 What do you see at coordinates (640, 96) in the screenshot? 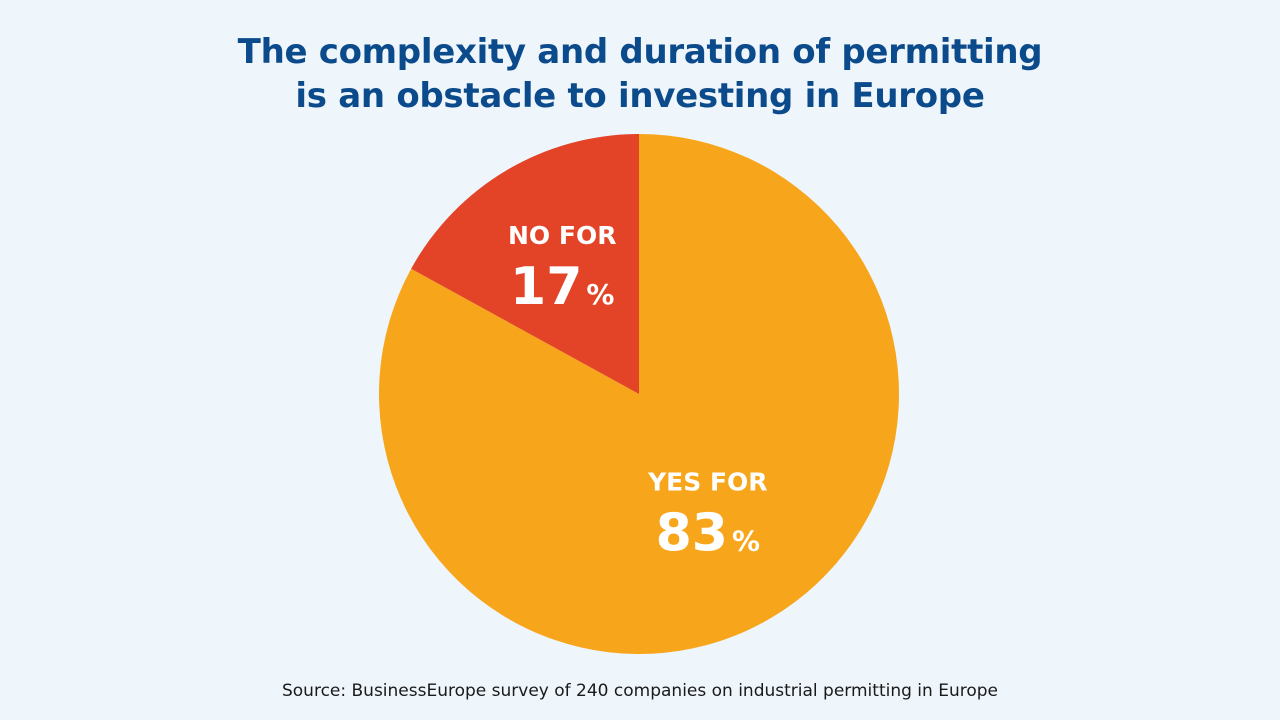
I see `chart-title-line-2: is an obstacle to investing in Europe` at bounding box center [640, 96].